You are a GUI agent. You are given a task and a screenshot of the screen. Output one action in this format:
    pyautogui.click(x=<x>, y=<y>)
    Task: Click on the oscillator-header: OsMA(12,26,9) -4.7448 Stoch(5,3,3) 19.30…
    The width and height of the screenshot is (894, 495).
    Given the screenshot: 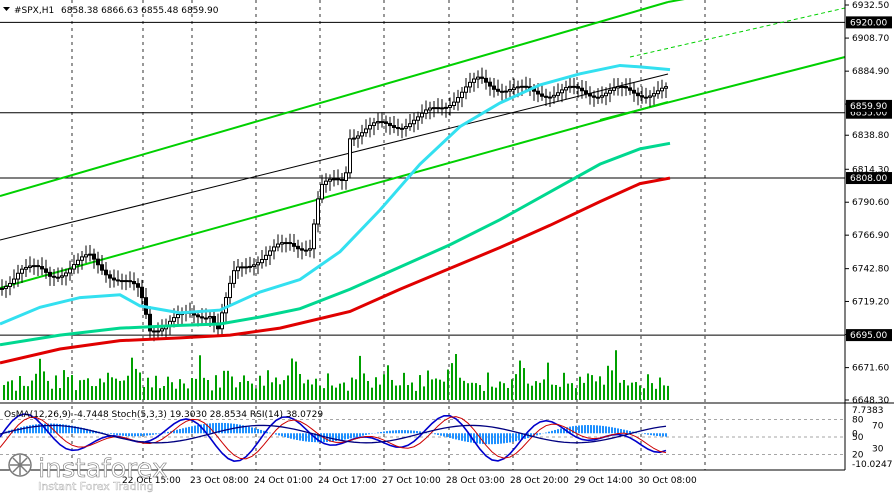 What is the action you would take?
    pyautogui.click(x=163, y=415)
    